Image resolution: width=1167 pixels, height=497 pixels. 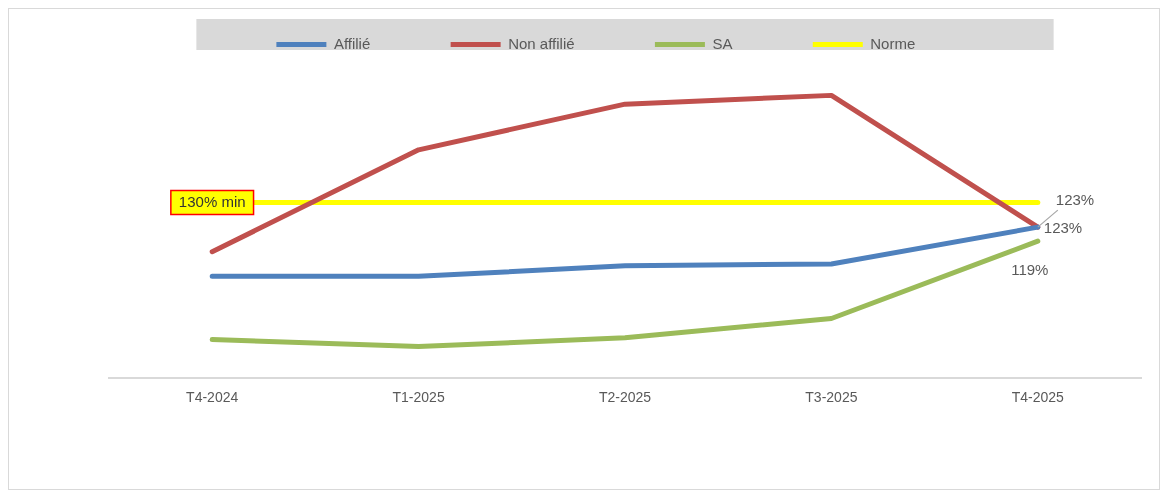 I want to click on x-tick-label: T1-2025, so click(x=418, y=397).